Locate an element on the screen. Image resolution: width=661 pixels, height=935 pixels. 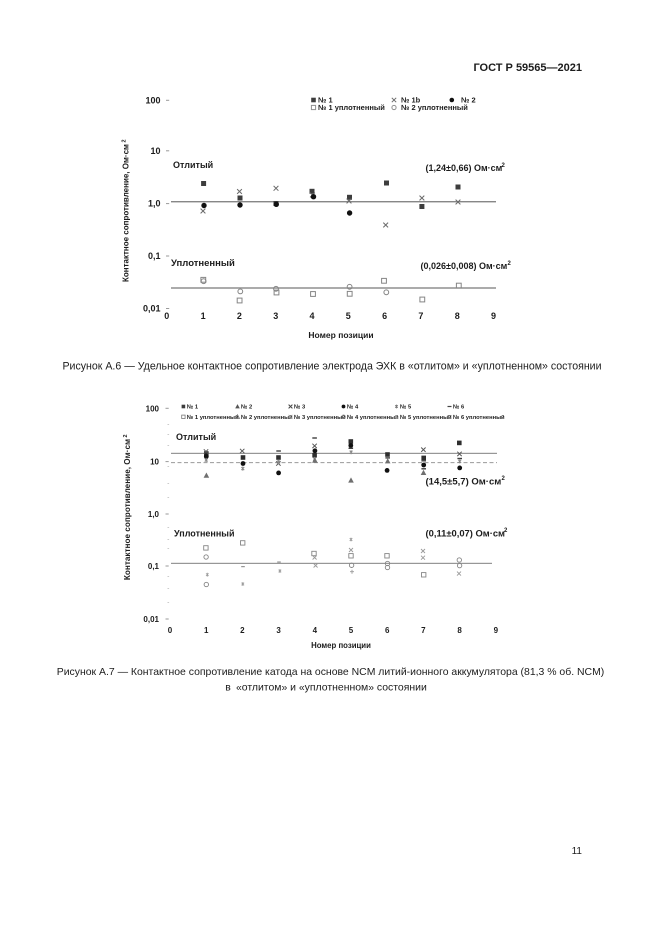
svg-text: (0,026±0,008) Ом·см is located at coordinates (464, 266).